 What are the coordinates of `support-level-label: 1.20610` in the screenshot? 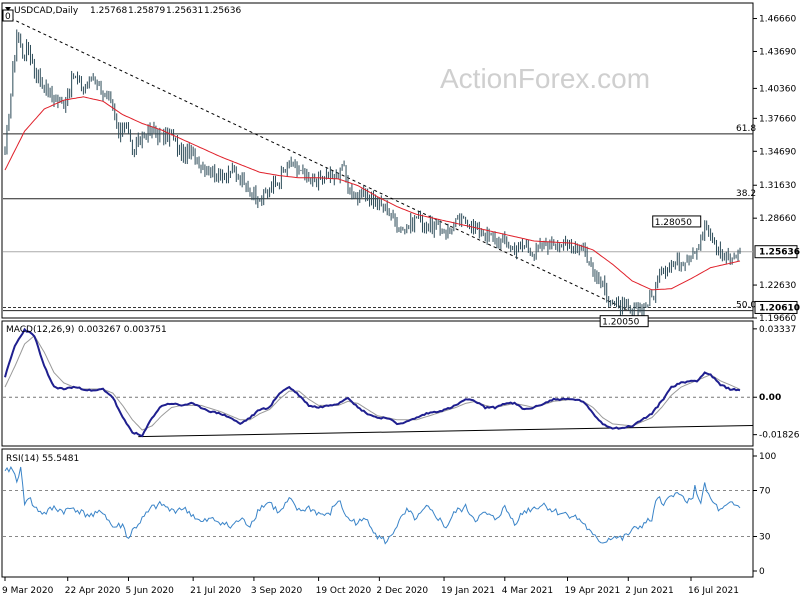 It's located at (779, 308).